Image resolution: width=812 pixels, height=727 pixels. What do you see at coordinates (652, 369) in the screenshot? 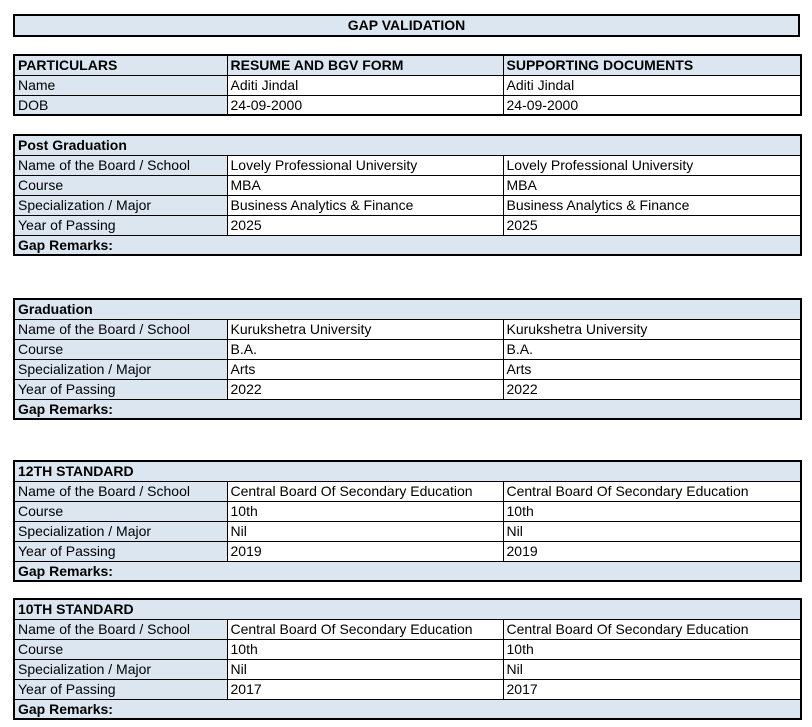
I see `specialization-supporting-value: Arts` at bounding box center [652, 369].